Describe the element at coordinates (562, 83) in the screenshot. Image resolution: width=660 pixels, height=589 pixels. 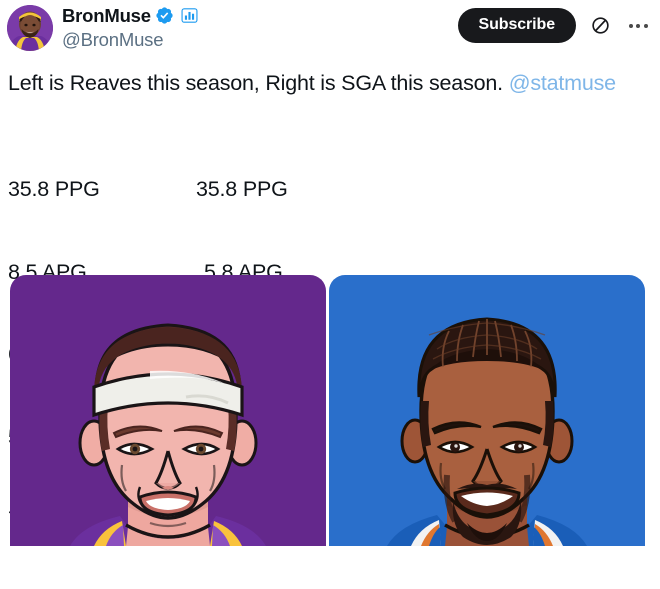
I see `mention-link-statmuse: @statmuse` at that location.